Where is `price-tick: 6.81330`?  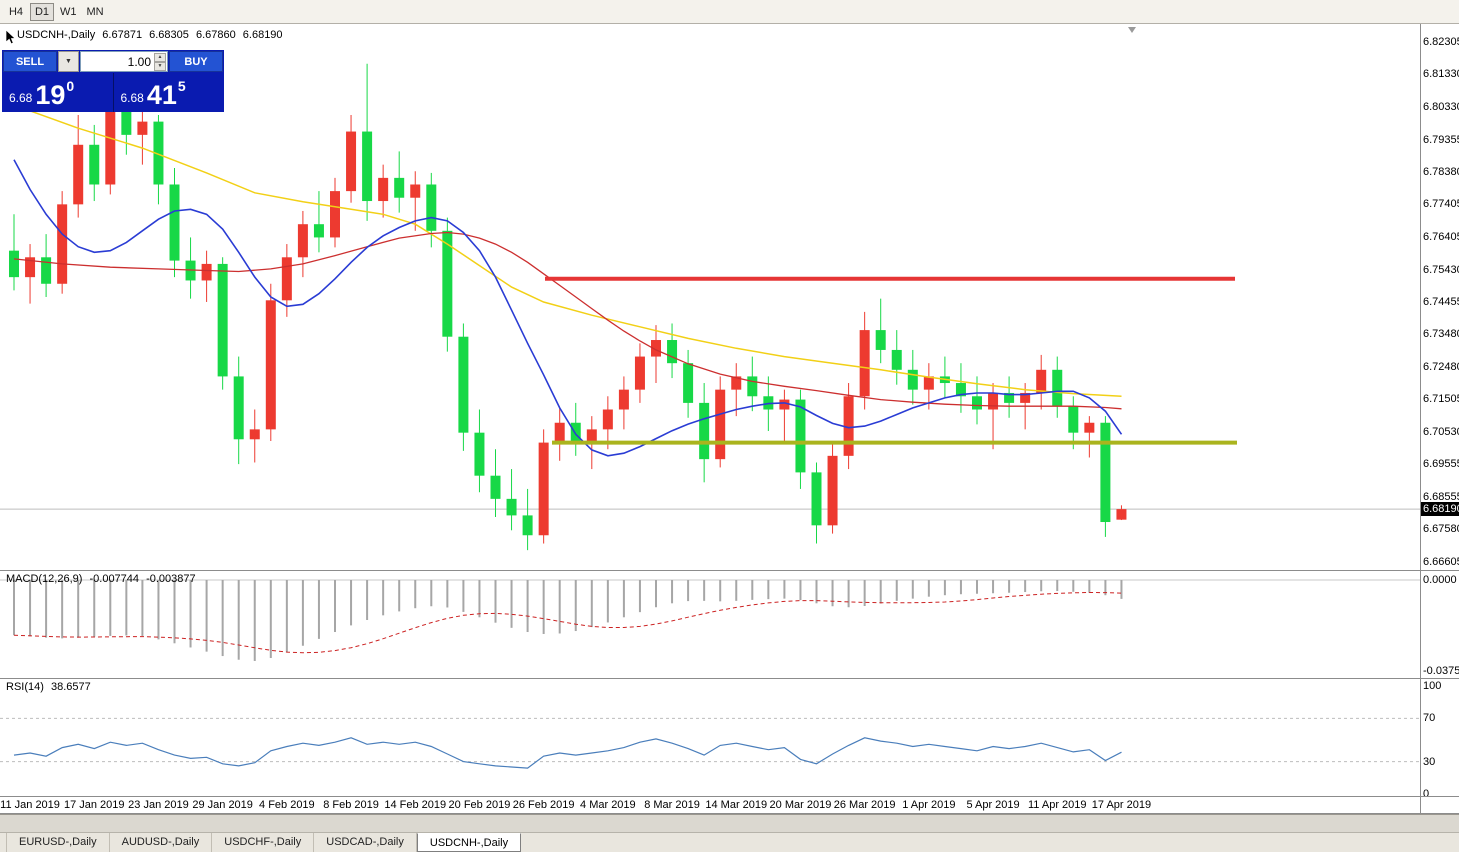 price-tick: 6.81330 is located at coordinates (1441, 74).